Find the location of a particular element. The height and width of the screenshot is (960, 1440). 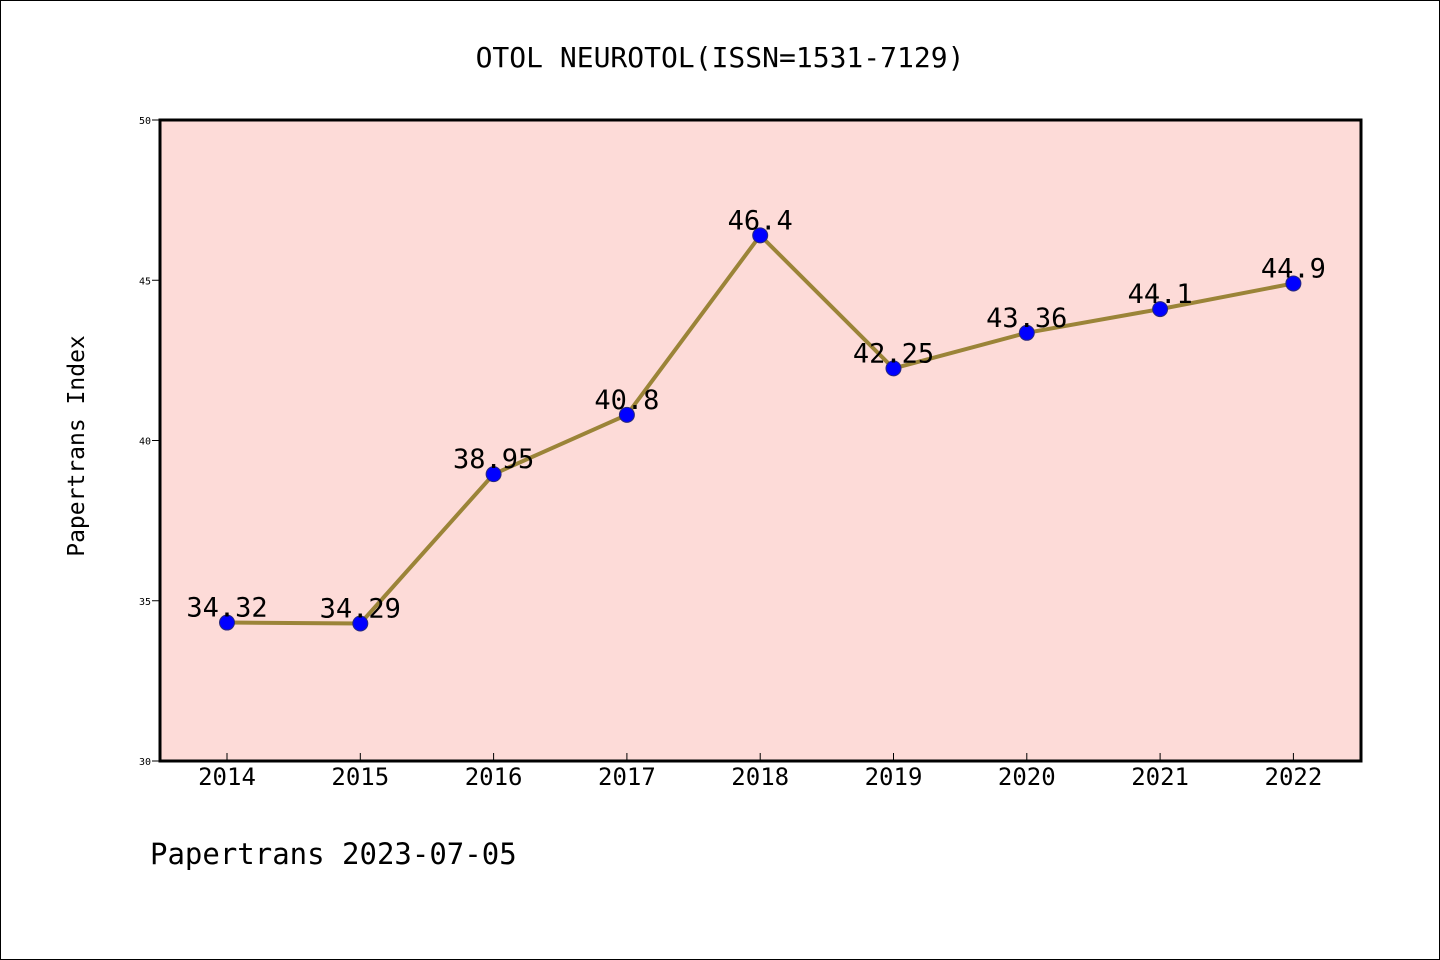

y-axis-ticks: 30 35 40 45 50 is located at coordinates (149, 442).